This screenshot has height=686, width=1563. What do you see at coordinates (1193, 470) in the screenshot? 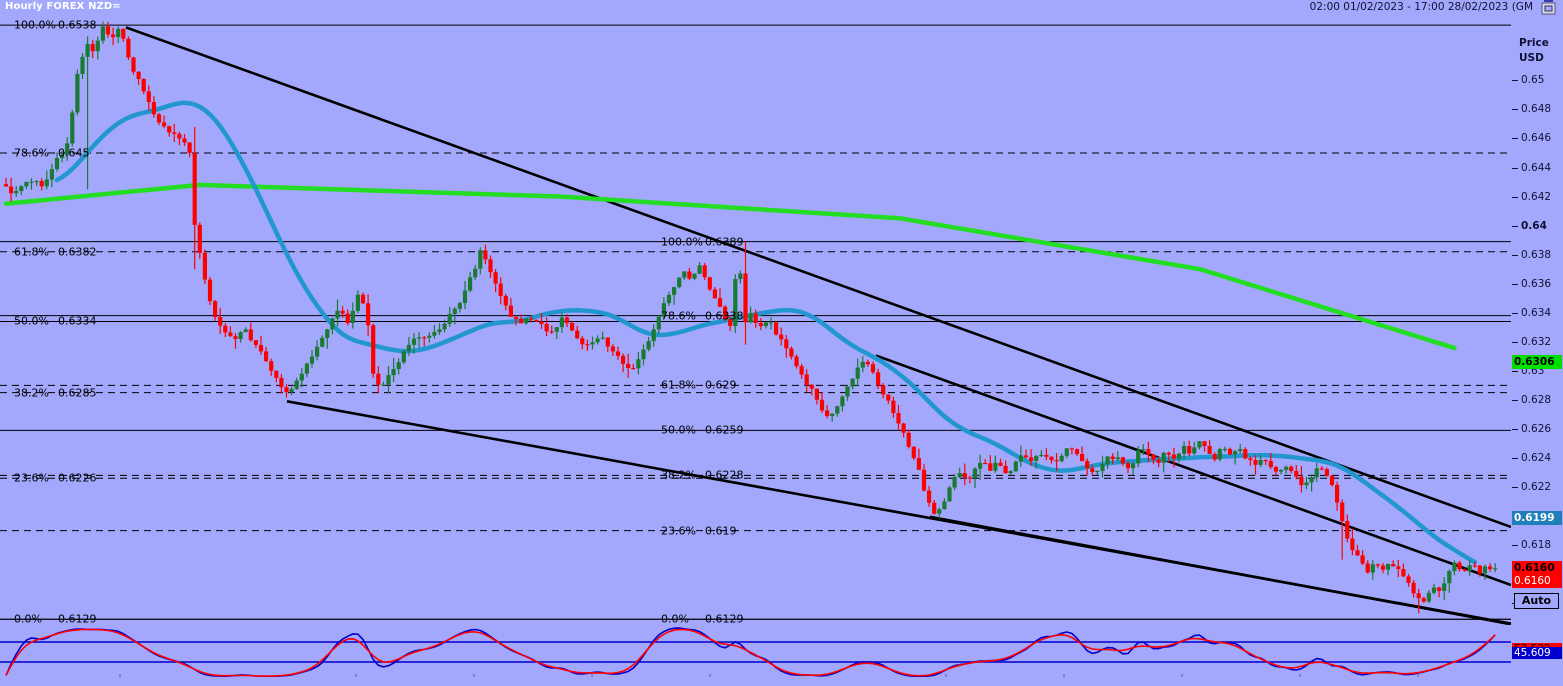
I see `channel-upper` at bounding box center [1193, 470].